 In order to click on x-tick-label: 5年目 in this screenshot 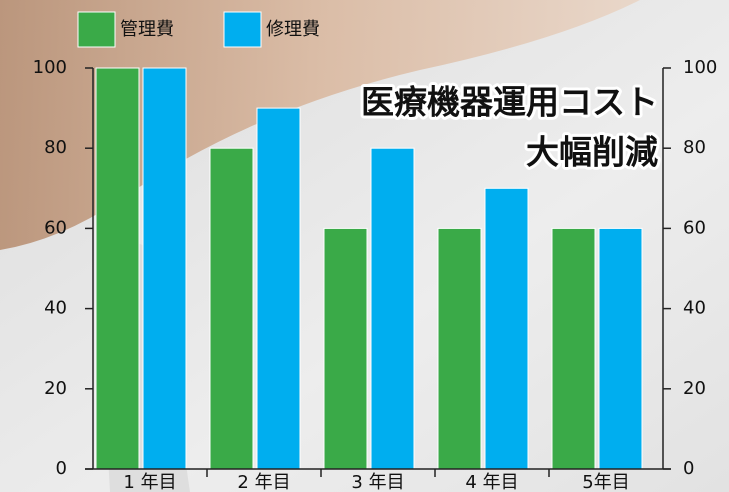, I will do `click(605, 482)`.